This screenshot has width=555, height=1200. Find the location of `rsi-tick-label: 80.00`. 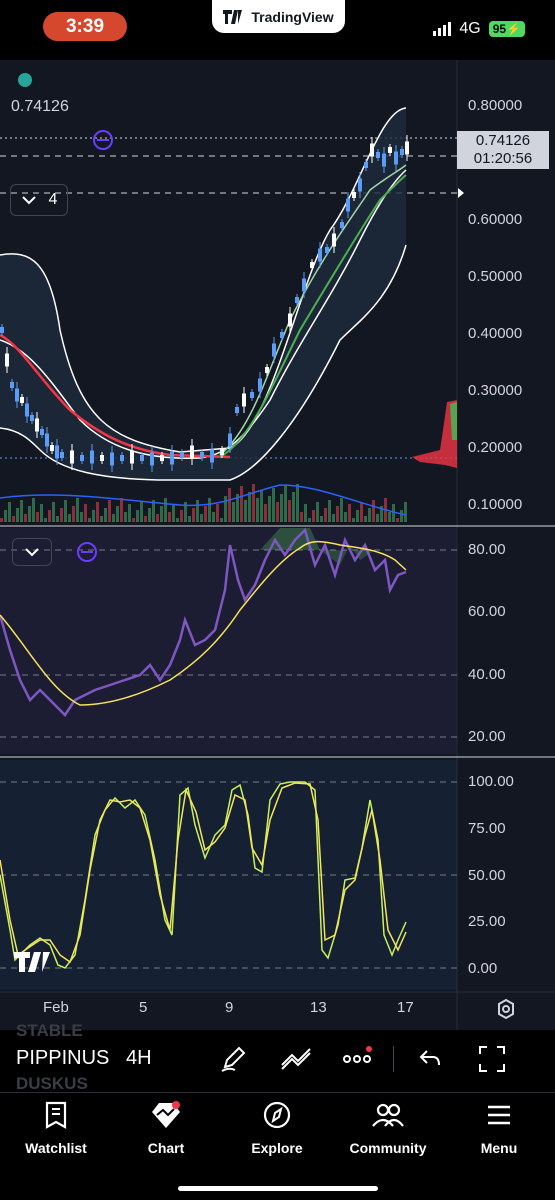

rsi-tick-label: 80.00 is located at coordinates (487, 549).